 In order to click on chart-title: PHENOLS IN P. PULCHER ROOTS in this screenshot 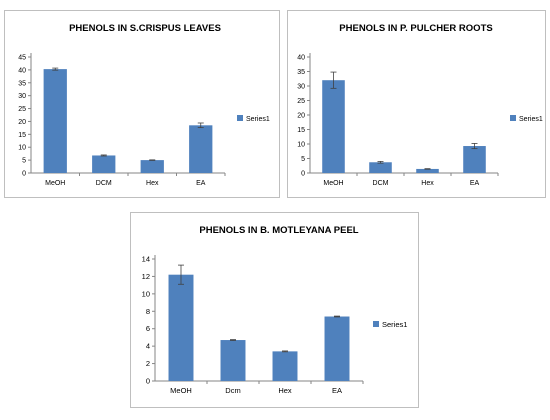, I will do `click(415, 28)`.